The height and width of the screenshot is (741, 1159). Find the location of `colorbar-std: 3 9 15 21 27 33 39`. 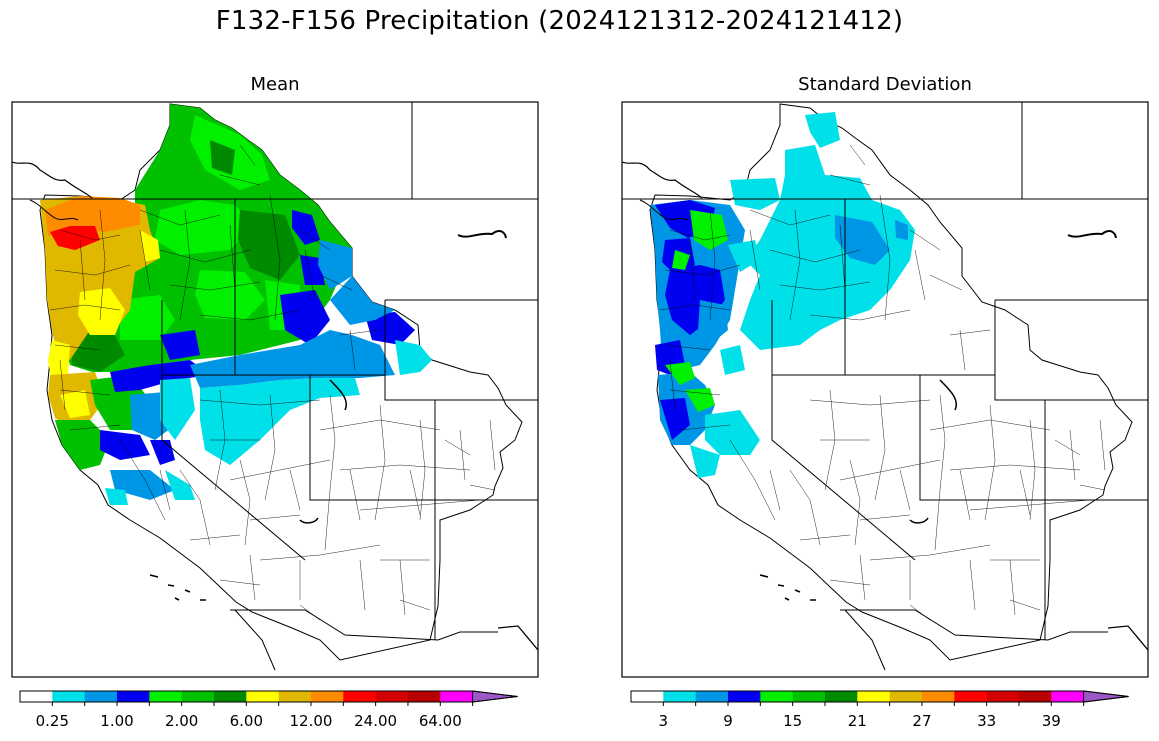

colorbar-std: 3 9 15 21 27 33 39 is located at coordinates (879, 710).